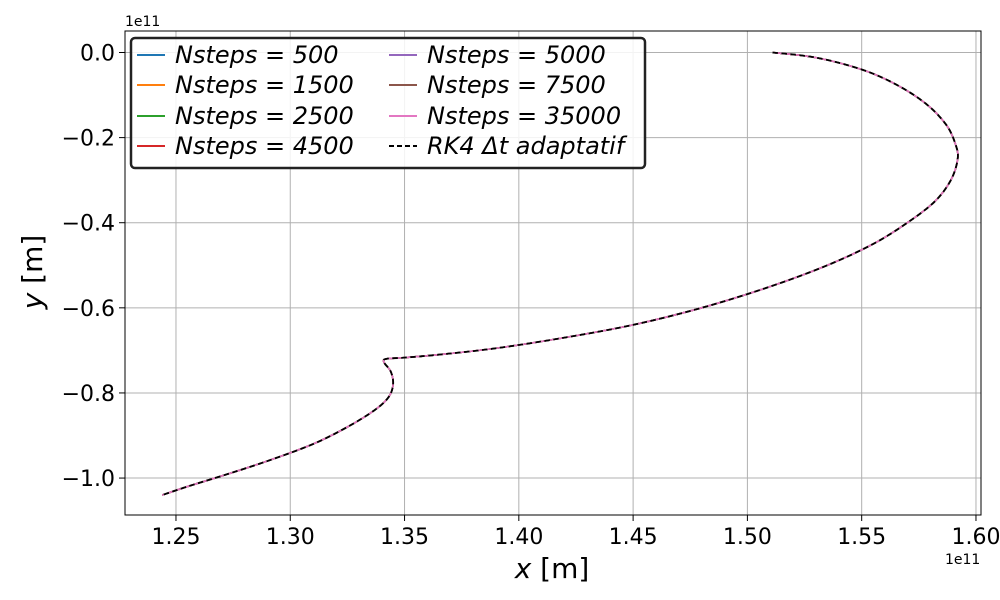 The width and height of the screenshot is (1000, 600). Describe the element at coordinates (975, 537) in the screenshot. I see `x-tick-label: 1.60` at that location.